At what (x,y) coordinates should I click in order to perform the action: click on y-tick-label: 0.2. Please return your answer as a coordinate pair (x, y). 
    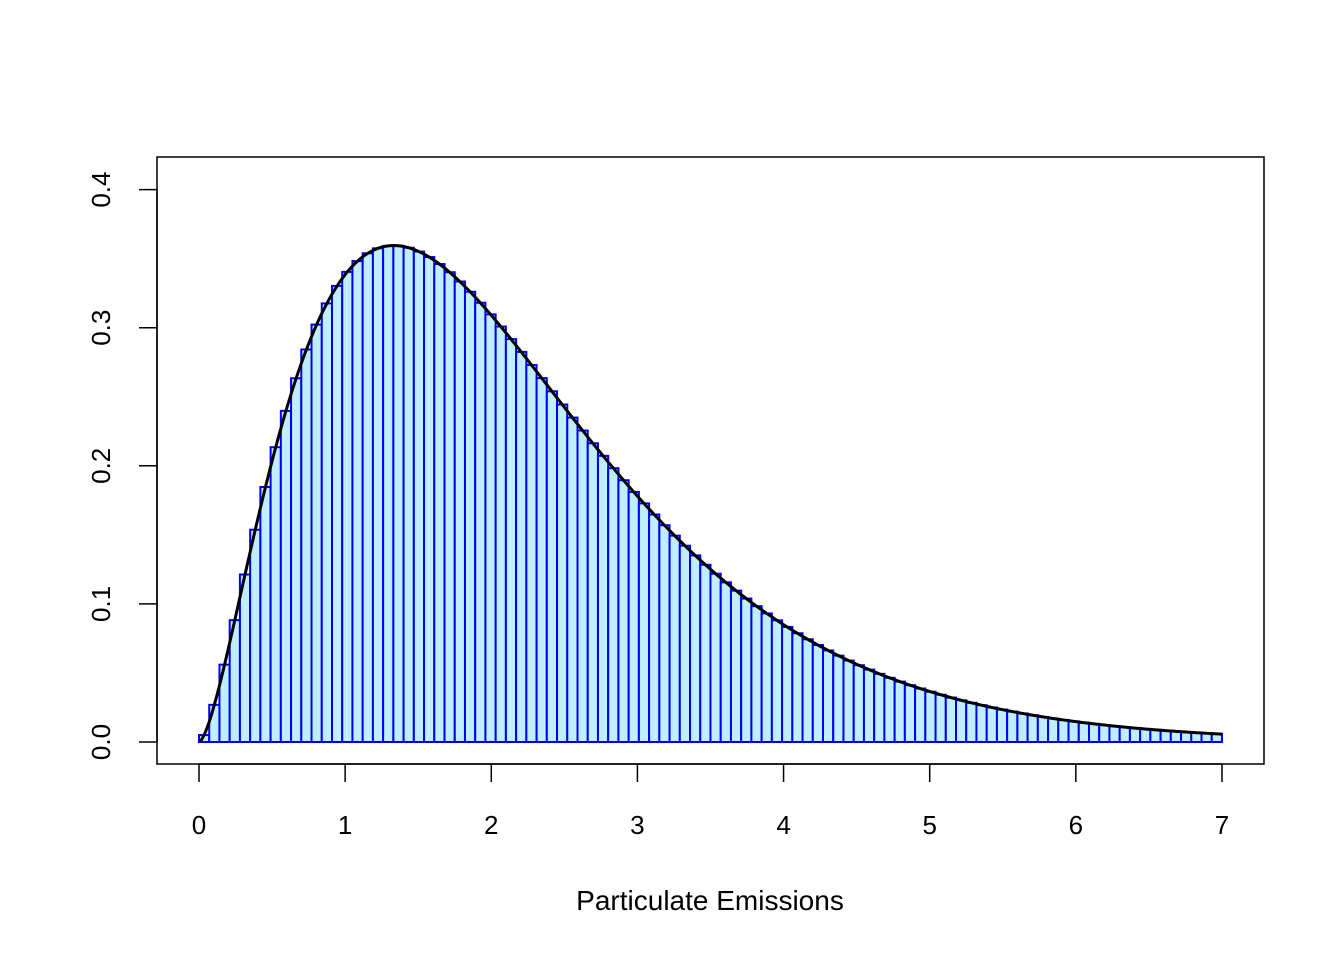
    Looking at the image, I should click on (101, 466).